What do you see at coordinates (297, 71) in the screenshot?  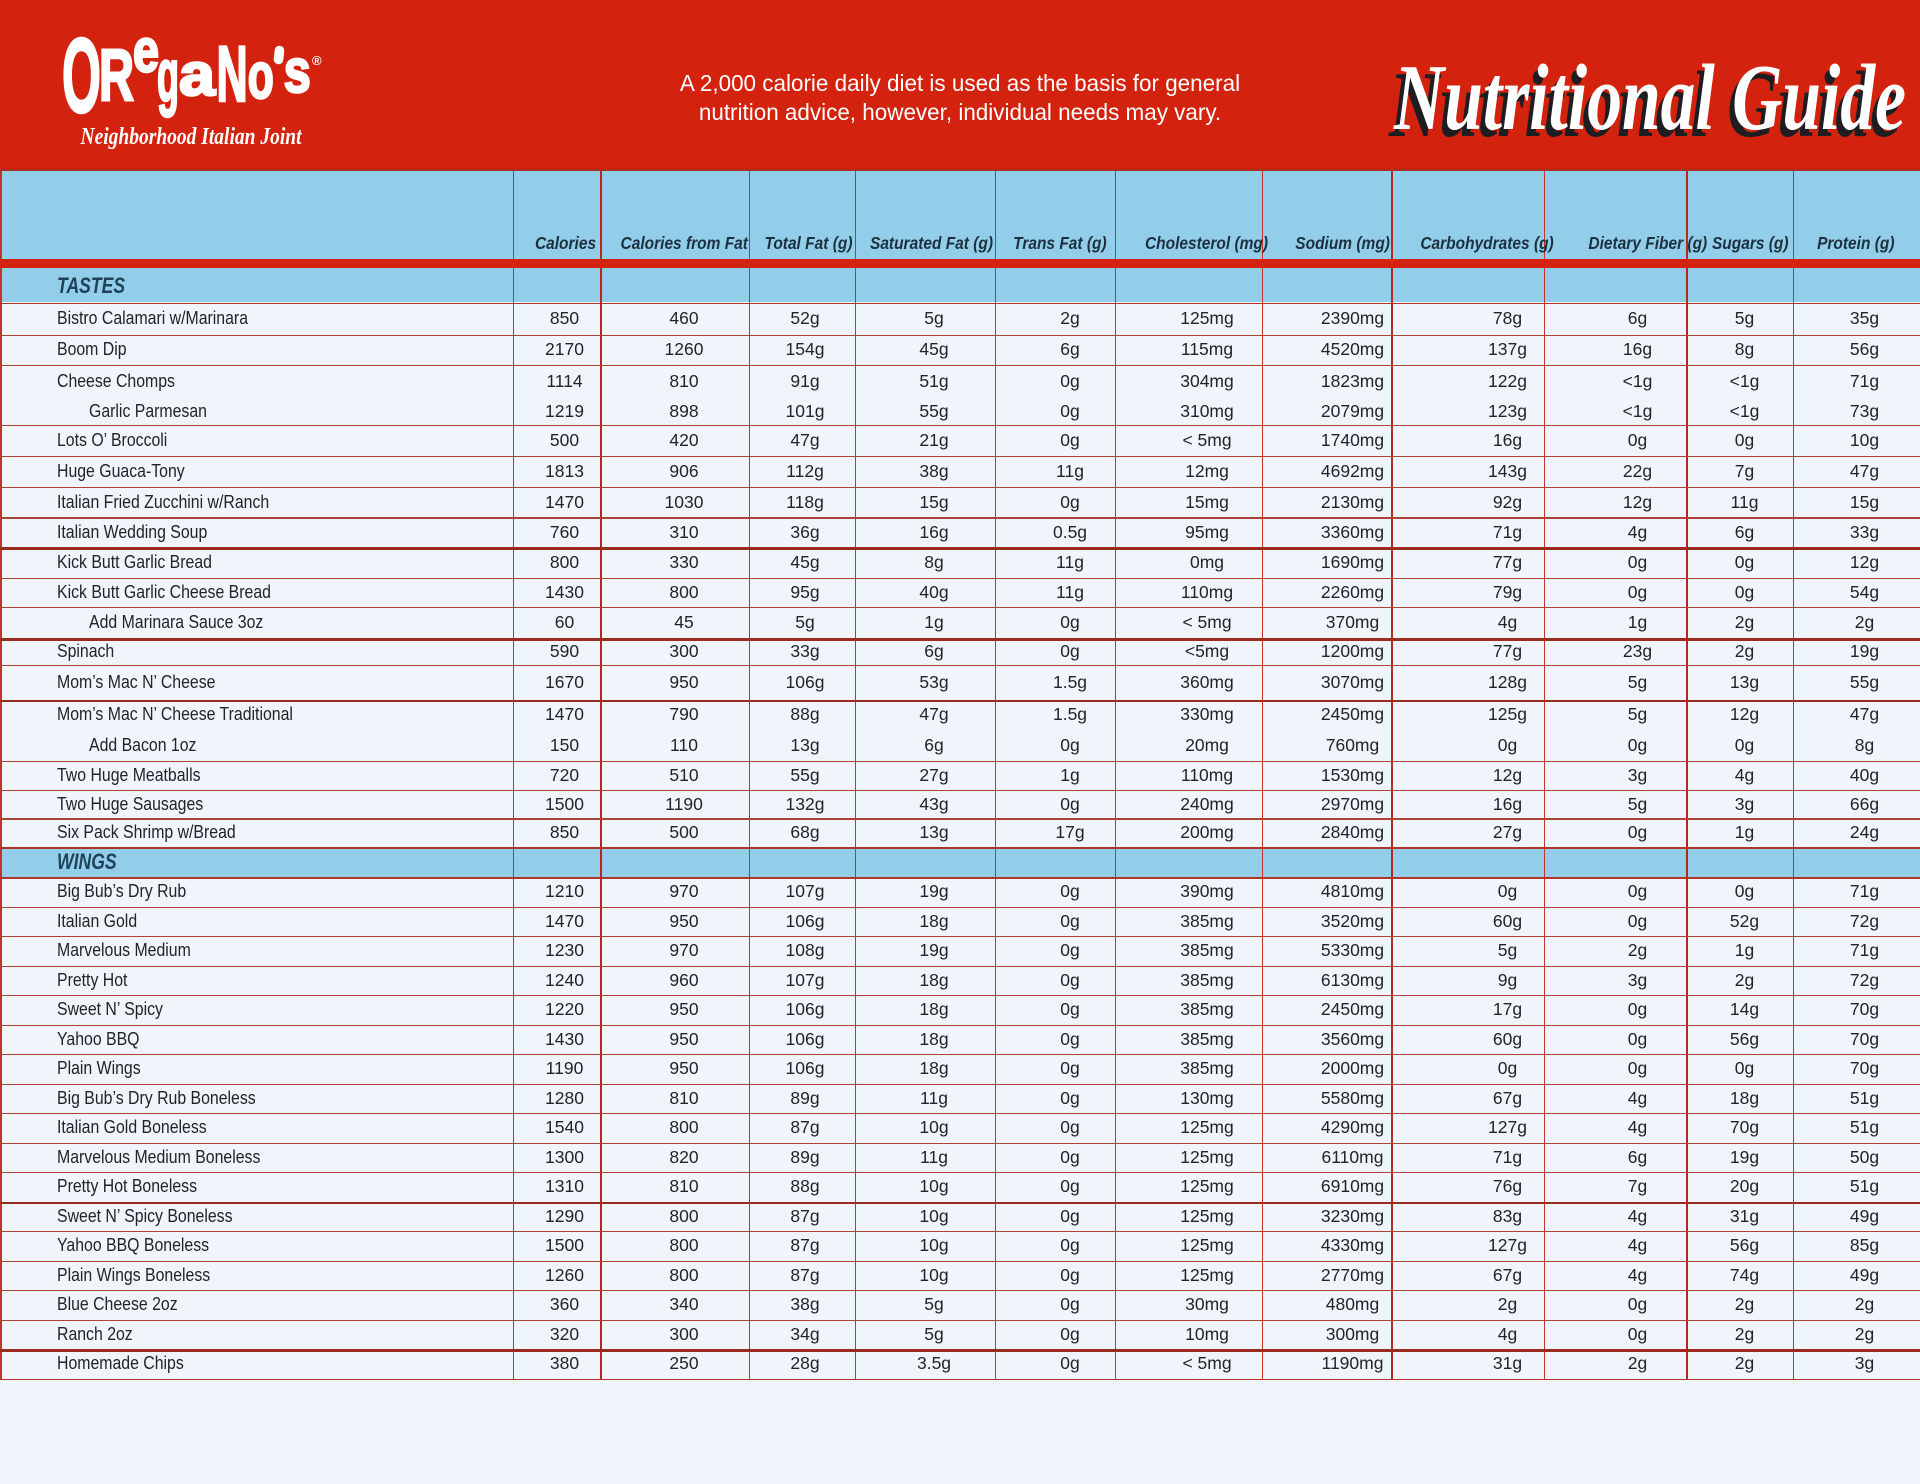 I see `svg-text: s` at bounding box center [297, 71].